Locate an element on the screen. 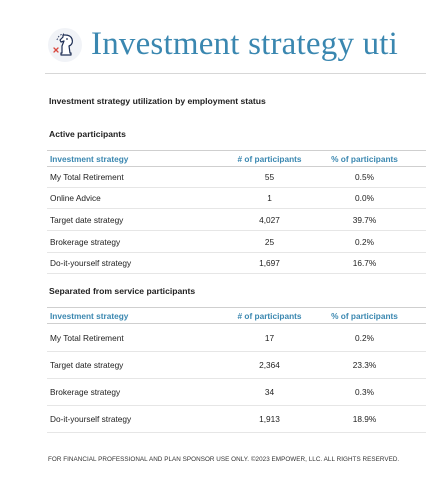 The image size is (426, 480). table-row: My Total Retirement 55 0.5% $ is located at coordinates (236, 177).